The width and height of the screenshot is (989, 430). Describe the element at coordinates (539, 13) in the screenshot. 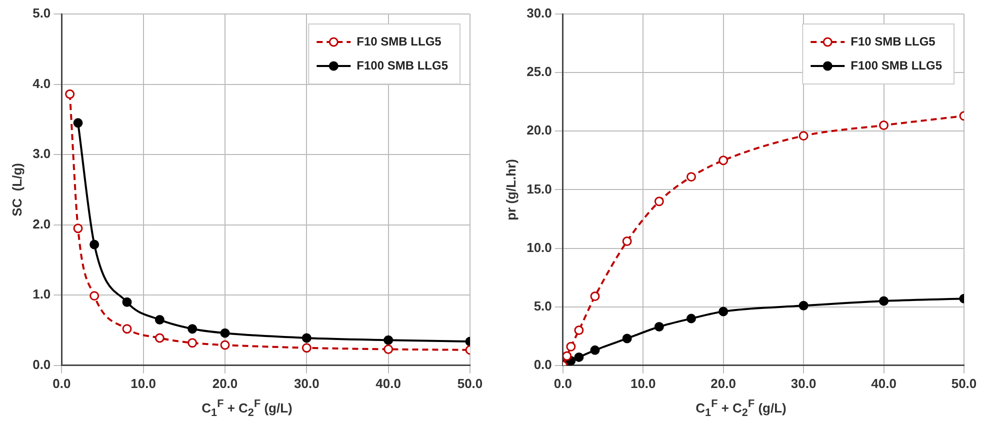

I see `y-tick-label: 30.0` at that location.